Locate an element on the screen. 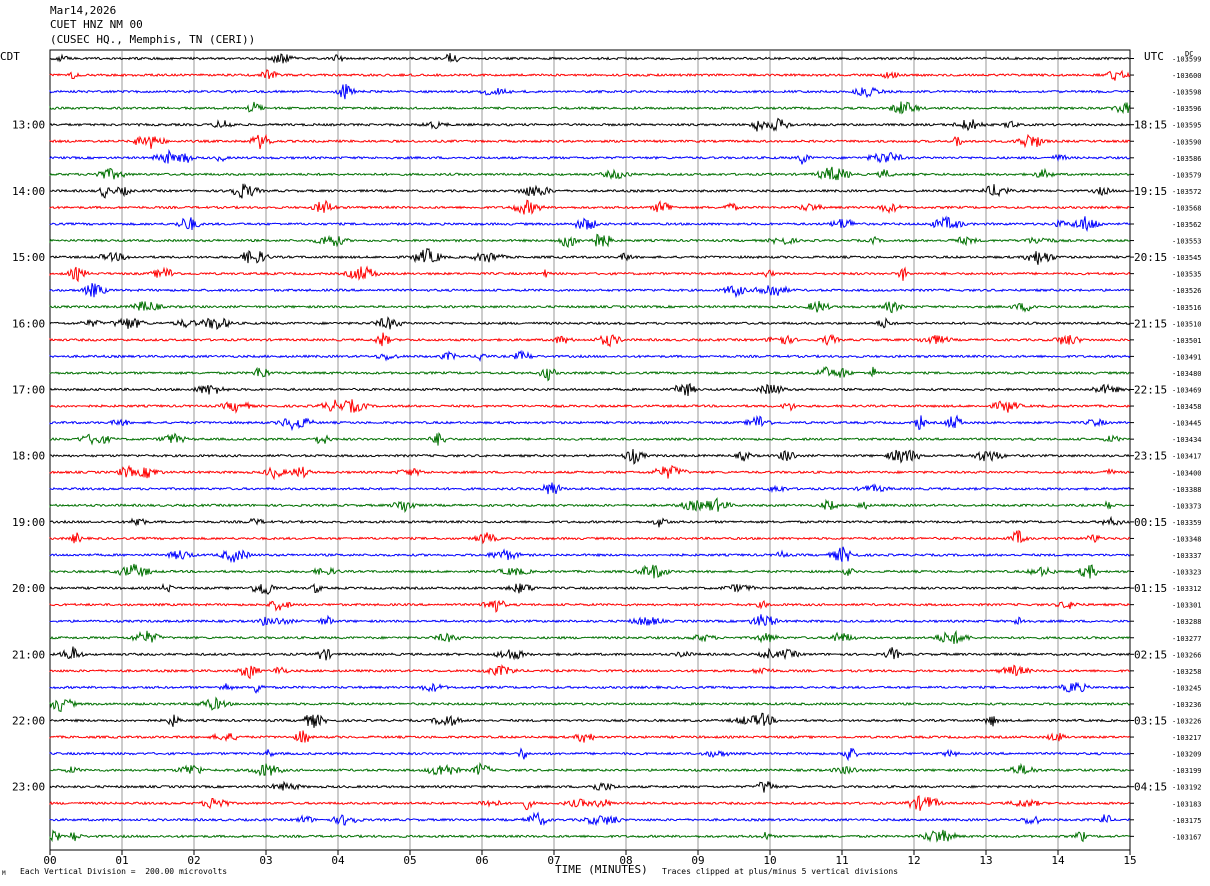 This screenshot has width=1210, height=886. dc-offset-label: -103337 is located at coordinates (1187, 556).